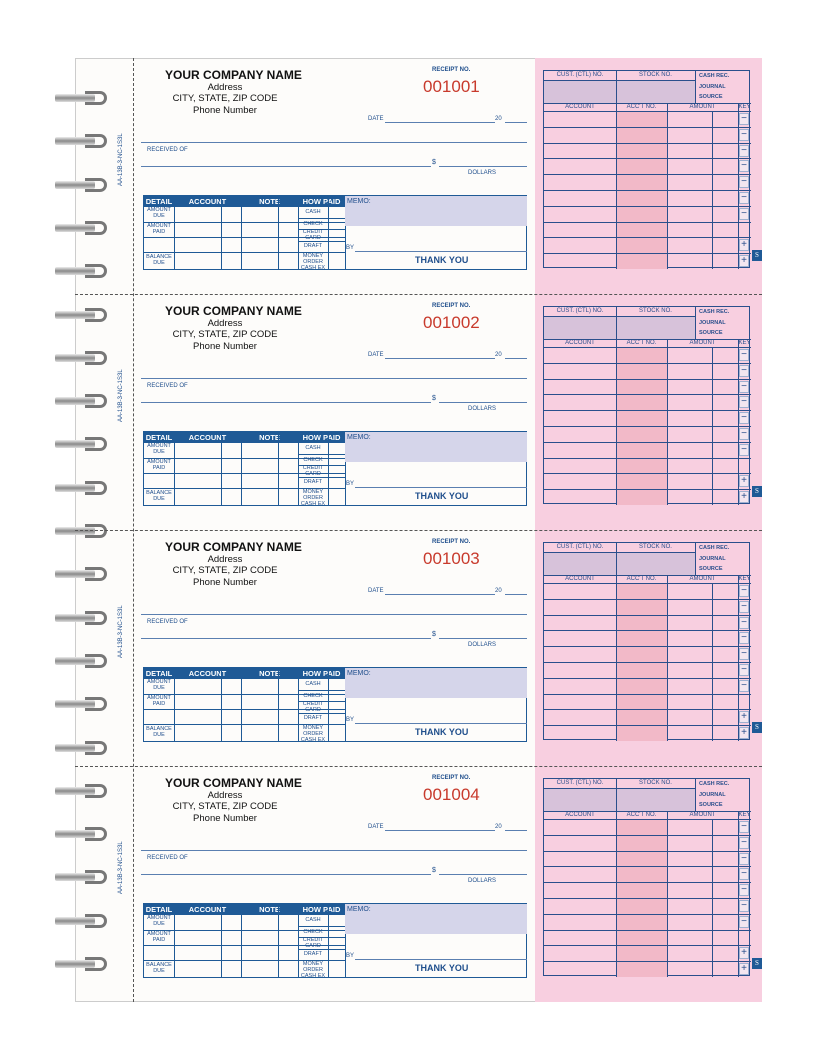 This screenshot has height=1056, width=816. What do you see at coordinates (159, 673) in the screenshot?
I see `table-header: DETAIL` at bounding box center [159, 673].